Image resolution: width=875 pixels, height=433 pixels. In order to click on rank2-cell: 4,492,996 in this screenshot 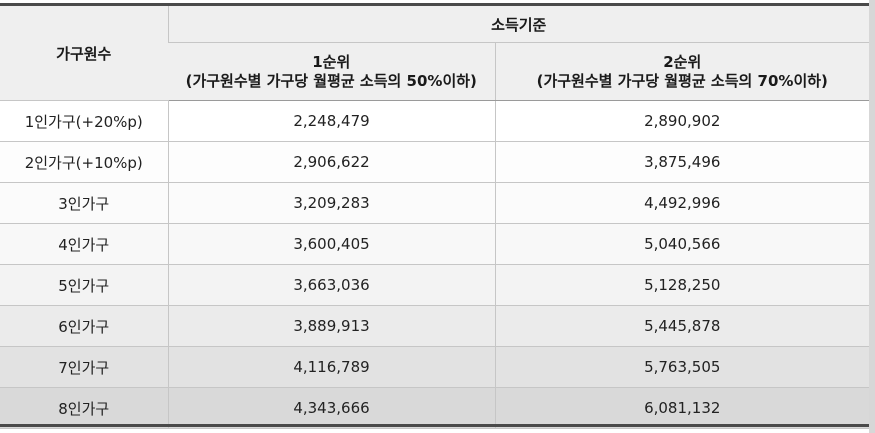, I will do `click(682, 203)`.